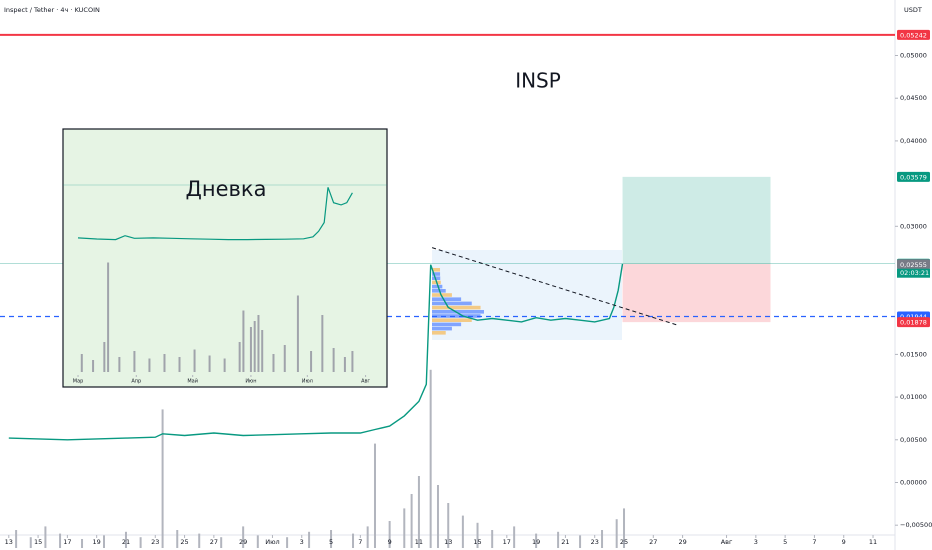 The image size is (932, 550). What do you see at coordinates (536, 542) in the screenshot?
I see `x-tick-label: 19` at bounding box center [536, 542].